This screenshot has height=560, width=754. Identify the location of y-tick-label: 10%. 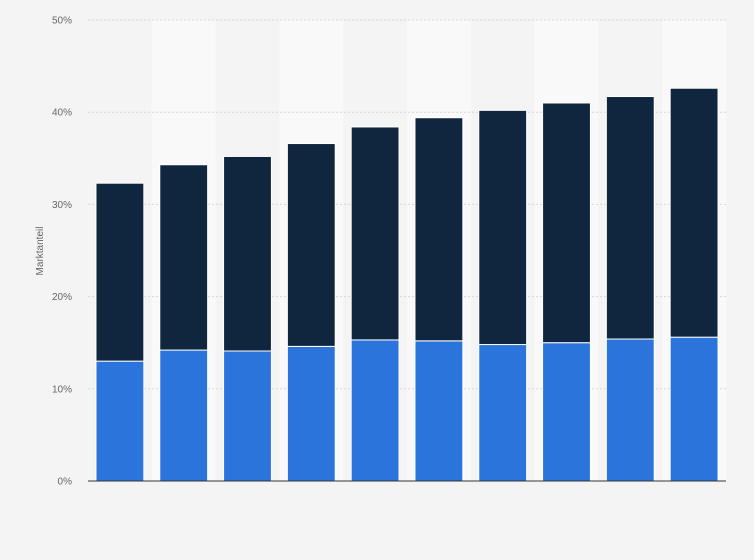
(62, 389).